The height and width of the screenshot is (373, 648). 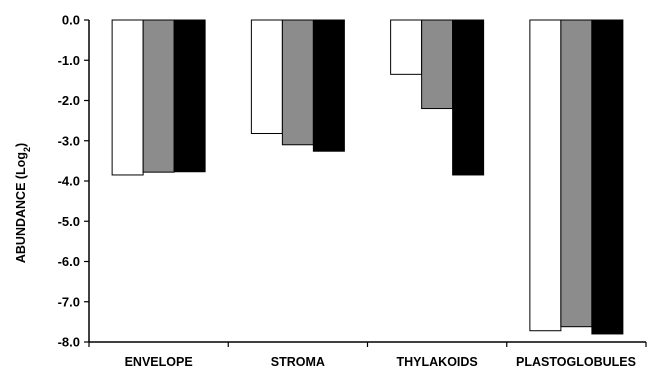 I want to click on y-tick-label: -1.0, so click(x=69, y=60).